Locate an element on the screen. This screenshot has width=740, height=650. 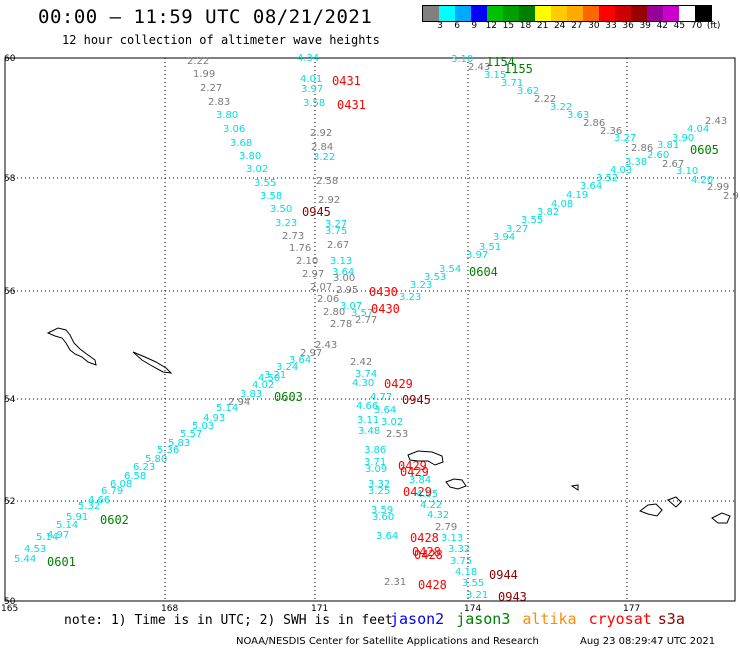
color-scale-labels: 3 6 9 12 15 18 21 24 27 30 33 36 39 42 45 70 (ft) is located at coordinates (579, 27).